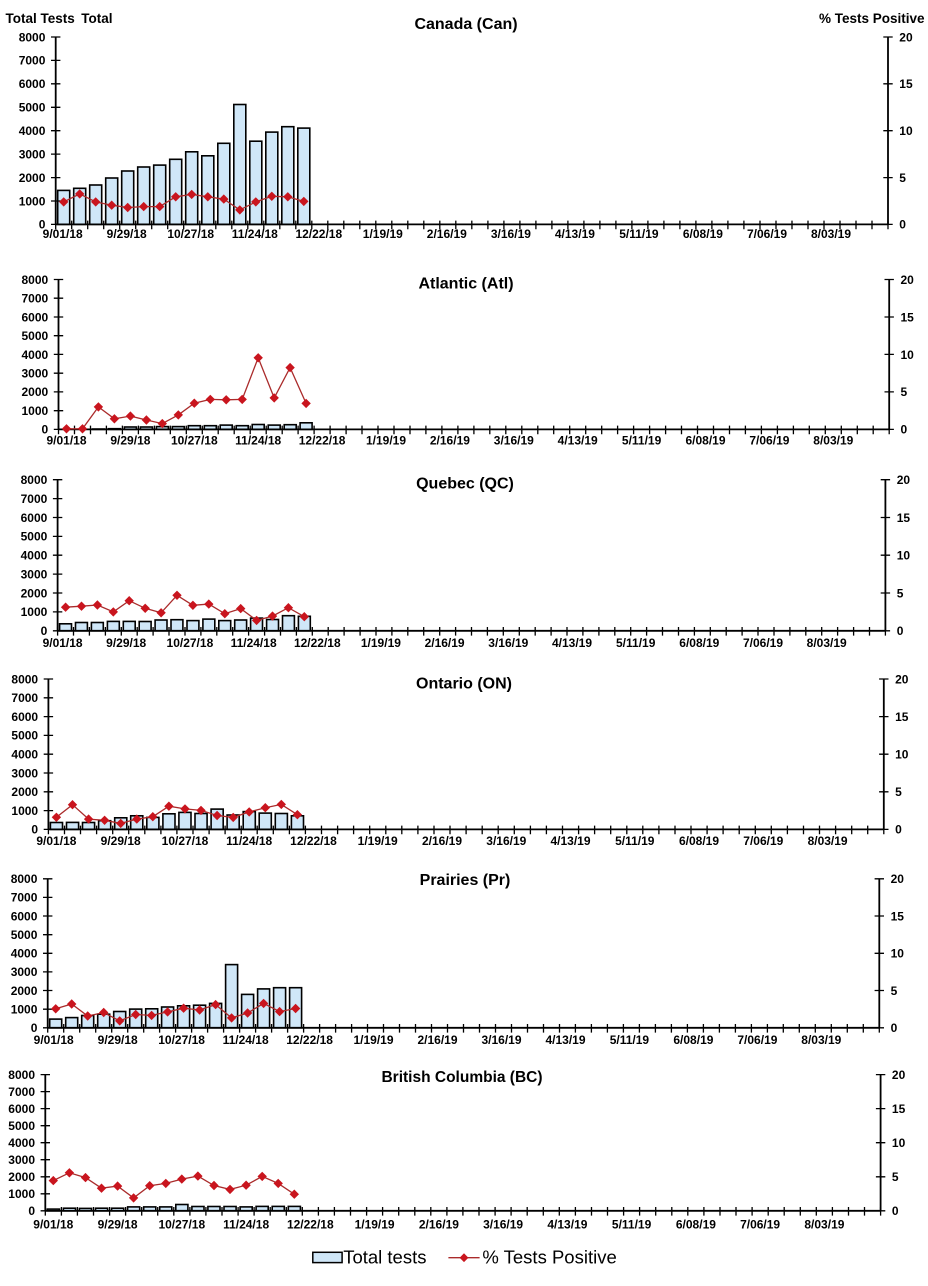 The image size is (928, 1286). Describe the element at coordinates (465, 484) in the screenshot. I see `svg-text: Quebec (QC)` at that location.